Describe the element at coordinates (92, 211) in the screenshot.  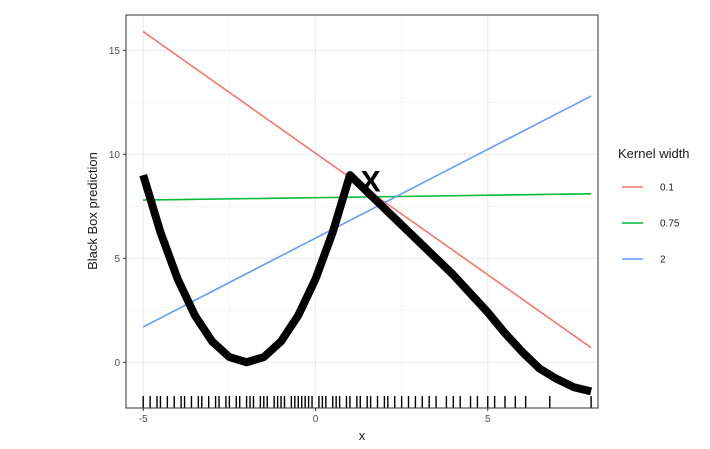
I see `y-axis-title: Black Box prediction` at that location.